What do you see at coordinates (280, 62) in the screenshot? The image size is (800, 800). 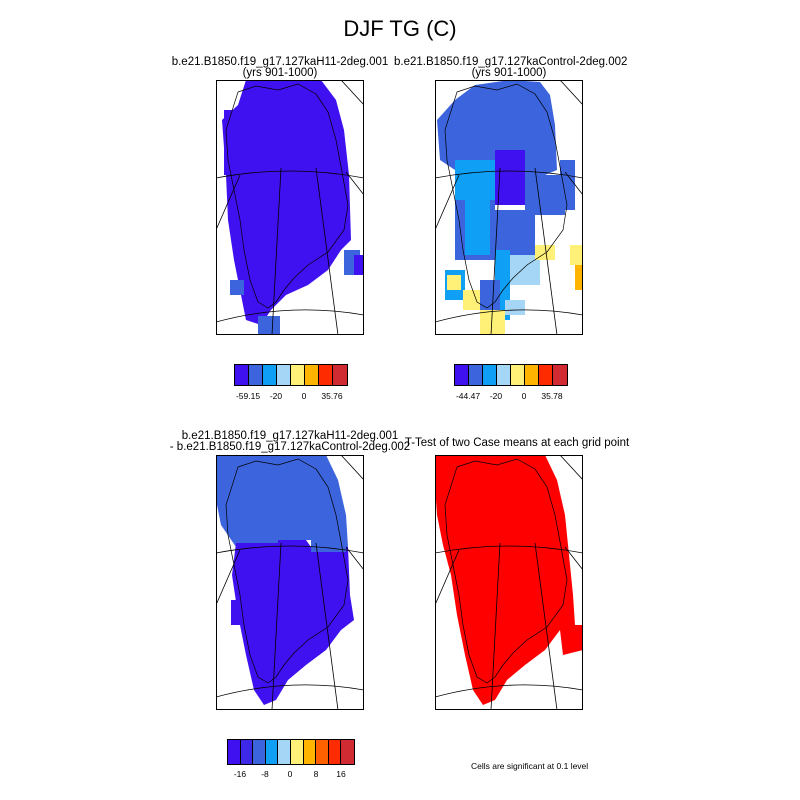 I see `panel-1-title-line1: b.e21.B1850.f19_g17.127kaH11-2deg.001` at bounding box center [280, 62].